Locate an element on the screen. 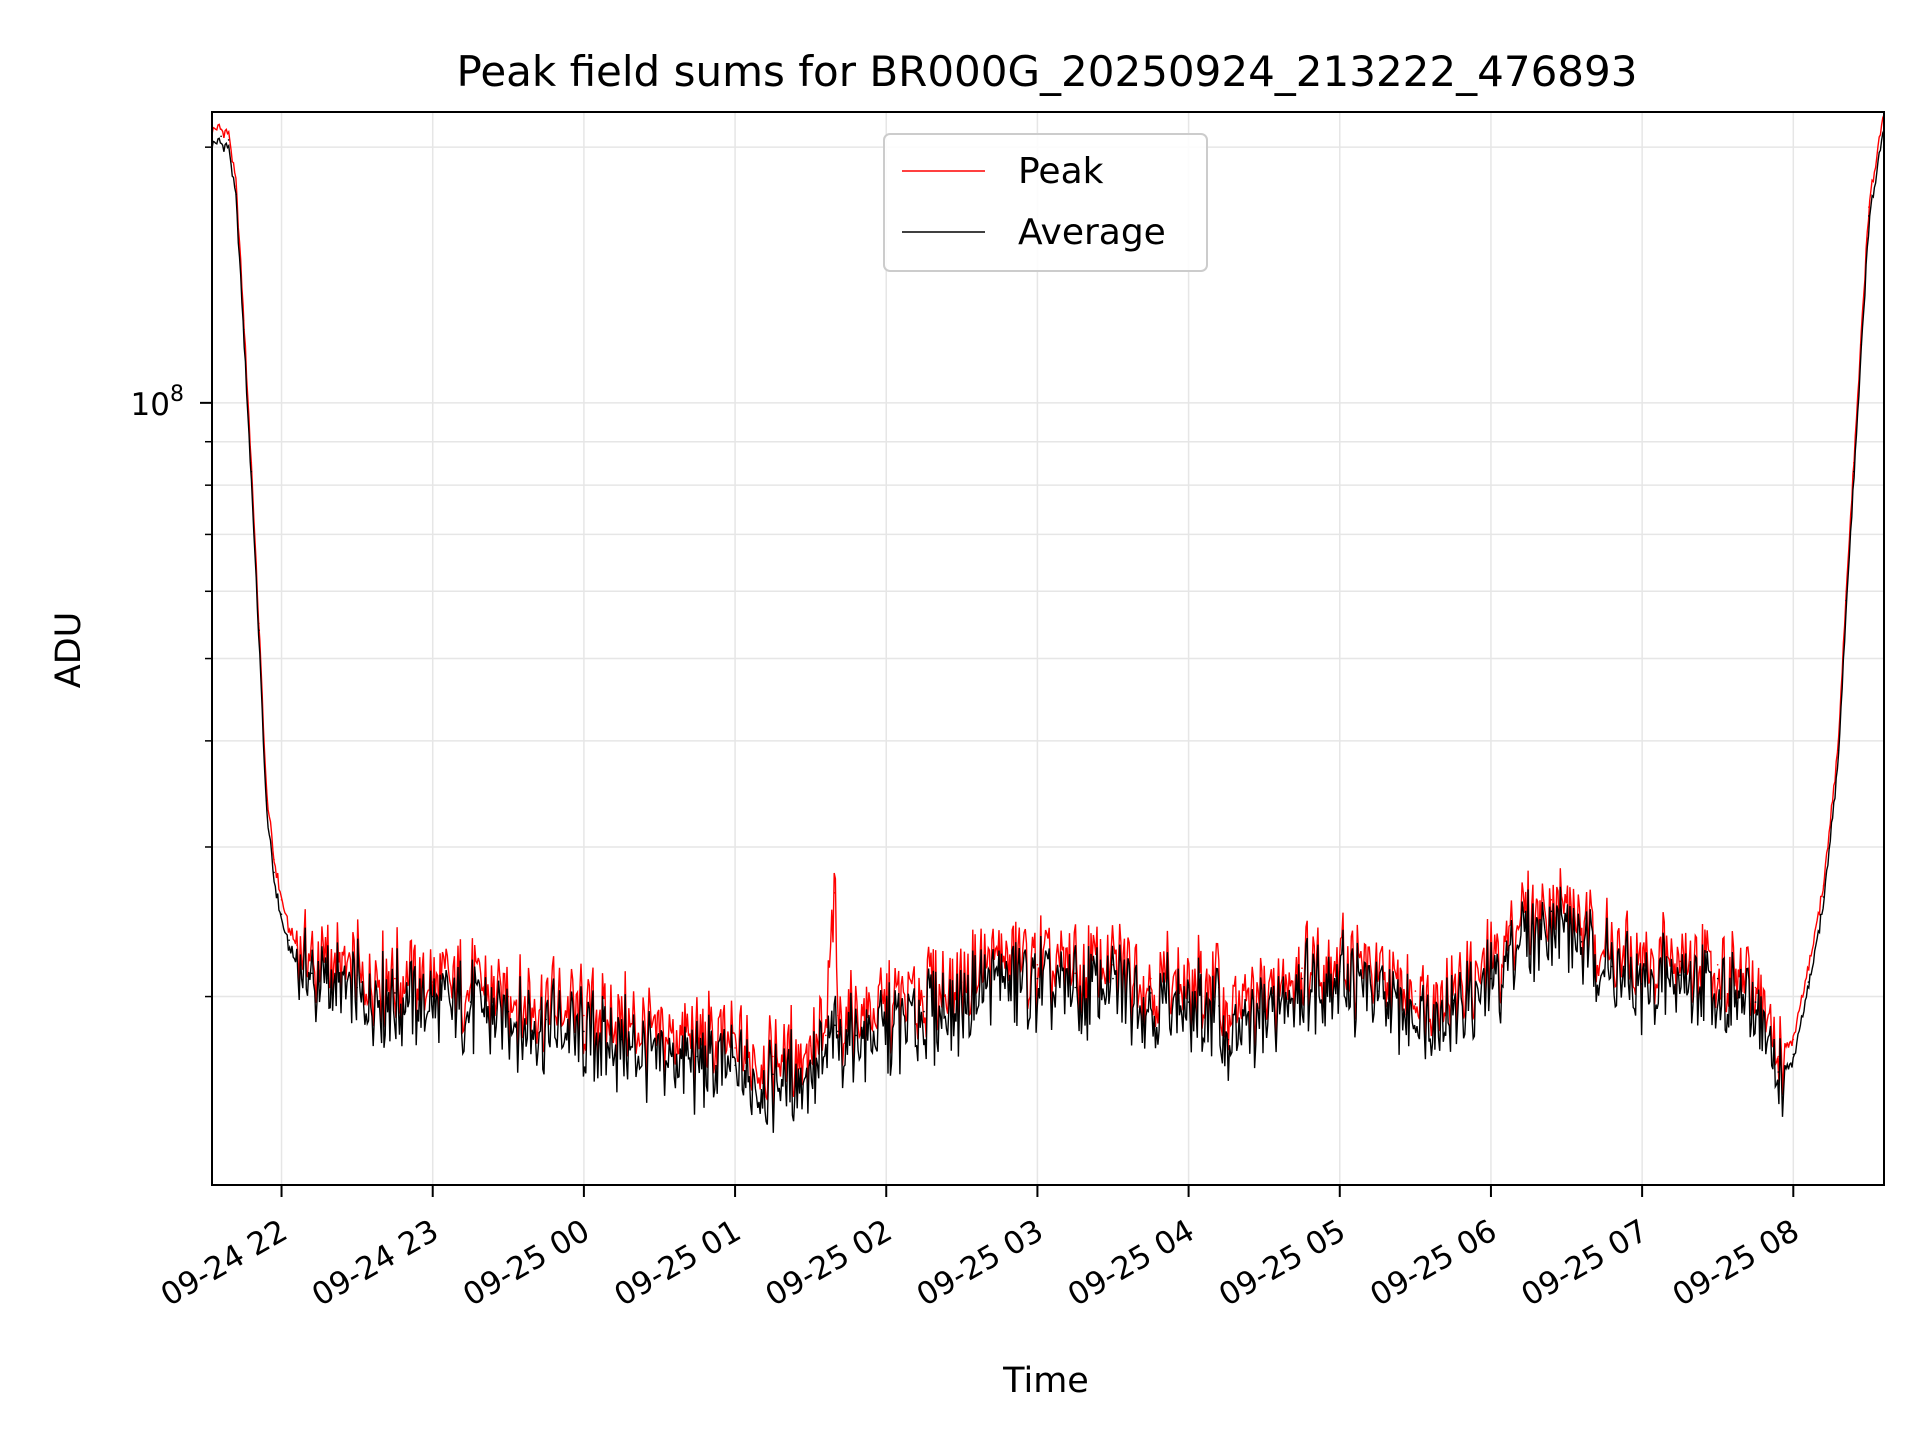  legend: Peak Average is located at coordinates (1045, 202).